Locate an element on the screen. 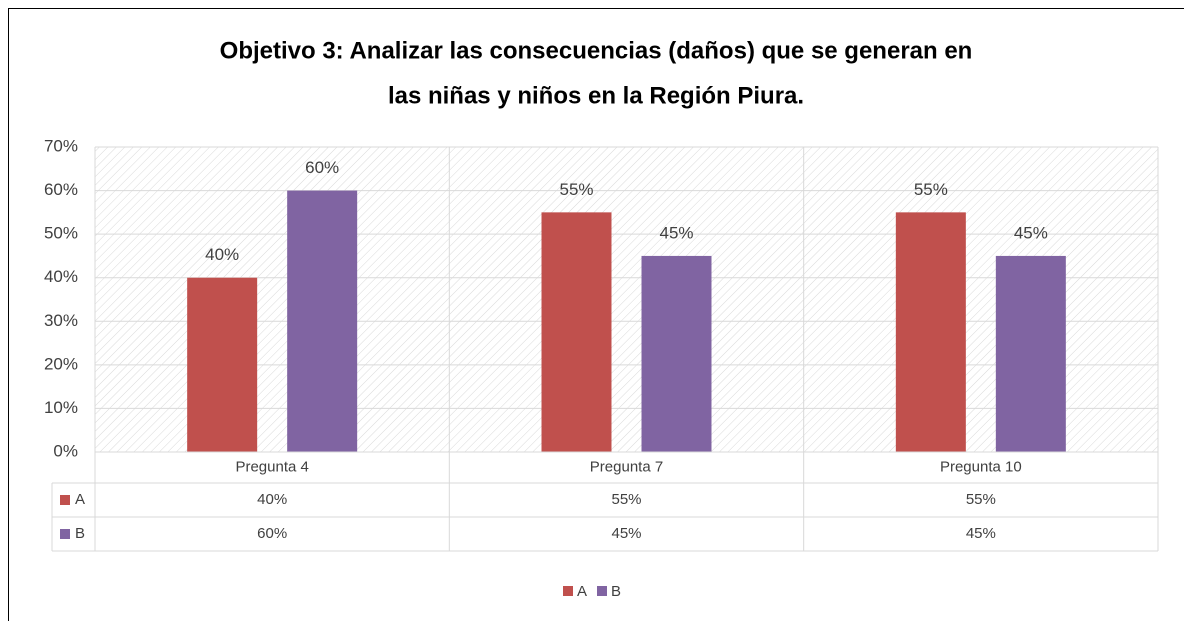  y-tick-label: 60% is located at coordinates (61, 189).